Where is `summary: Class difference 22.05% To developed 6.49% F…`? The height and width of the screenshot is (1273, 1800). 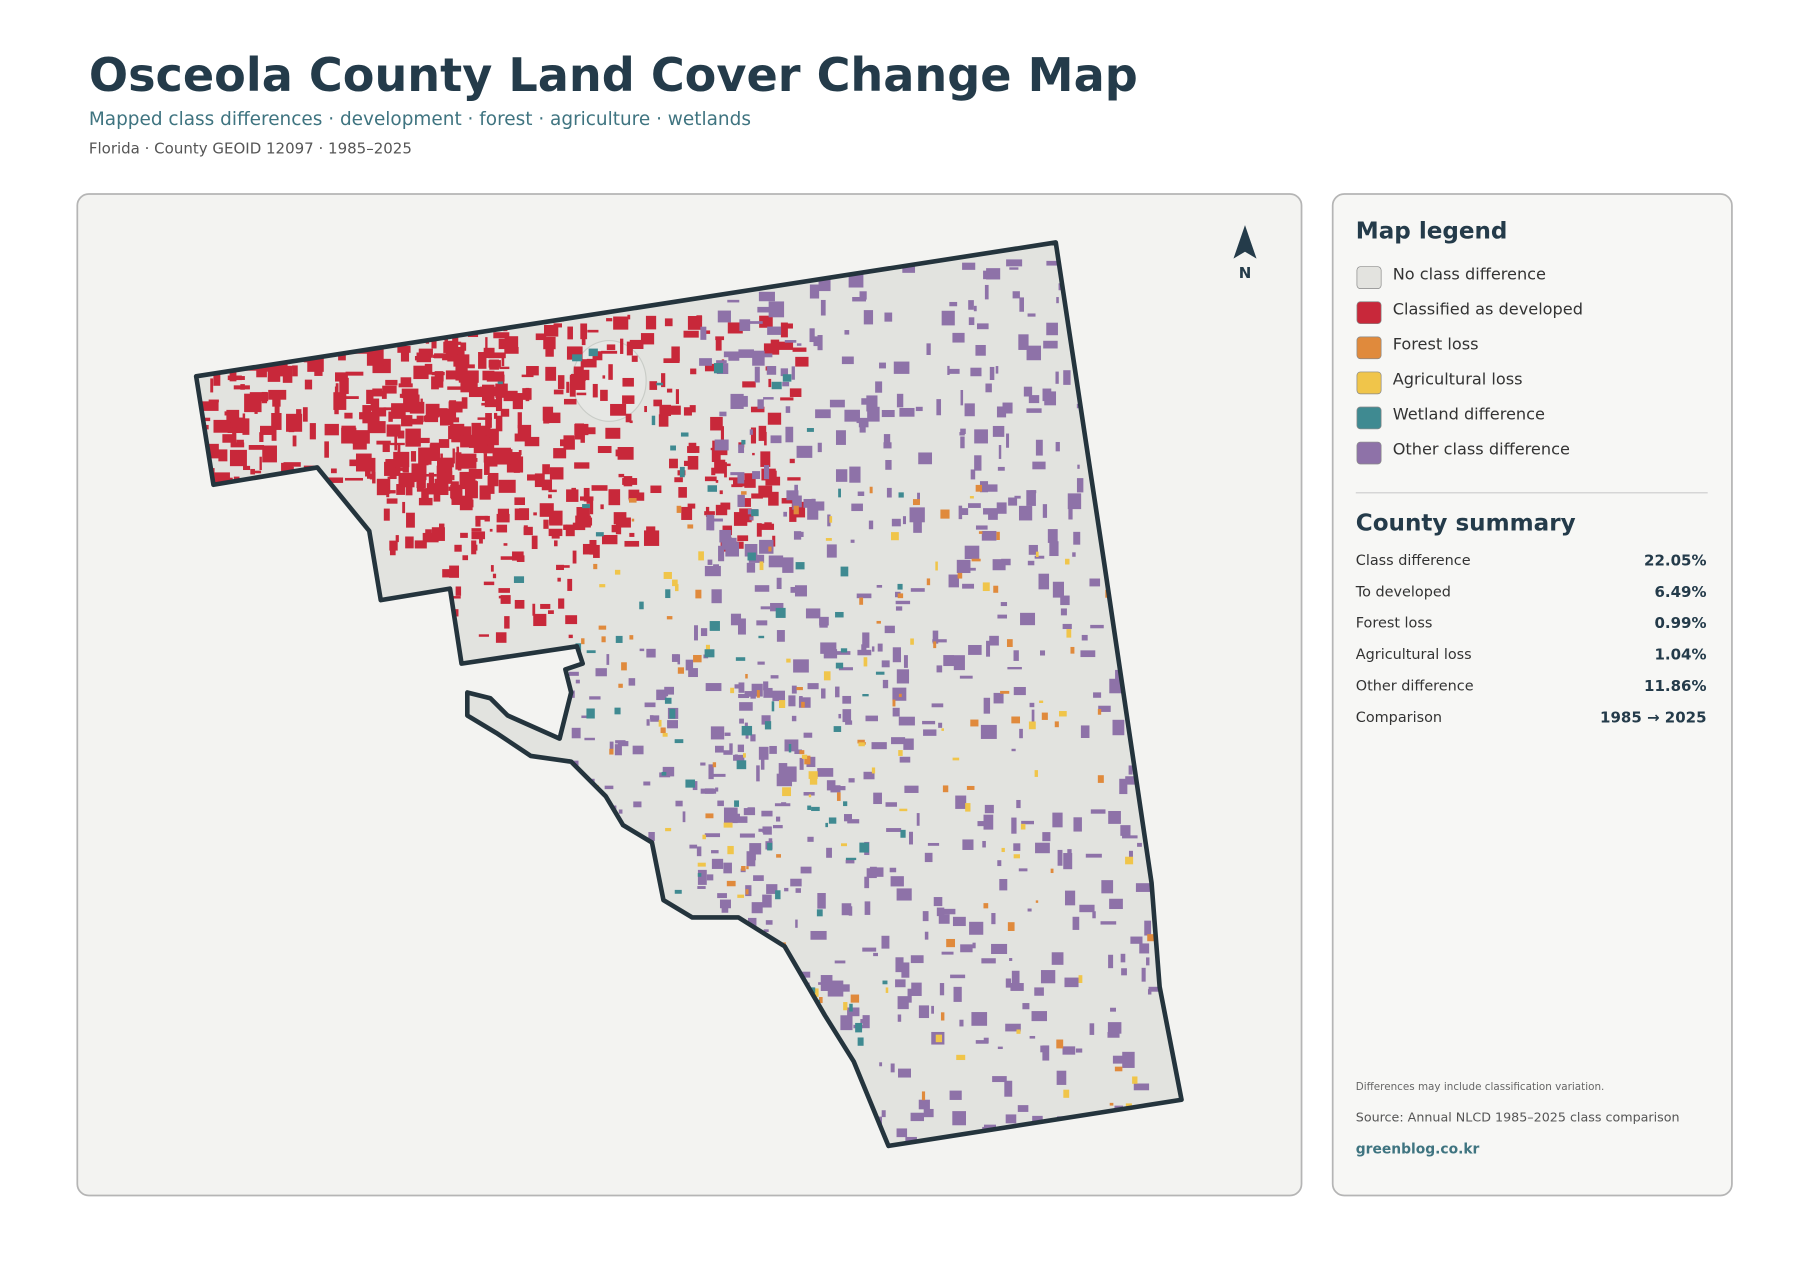 summary: Class difference 22.05% To developed 6.49% F… is located at coordinates (1531, 638).